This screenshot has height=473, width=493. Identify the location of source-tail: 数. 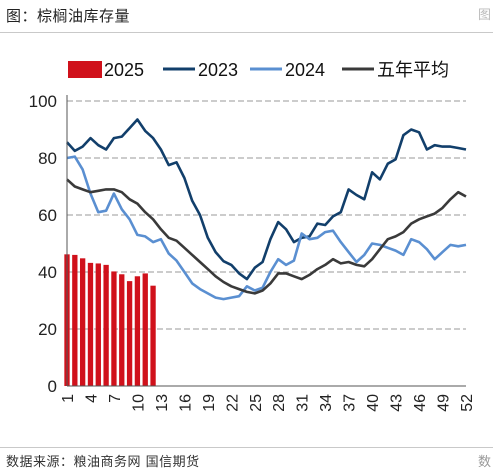
(484, 462).